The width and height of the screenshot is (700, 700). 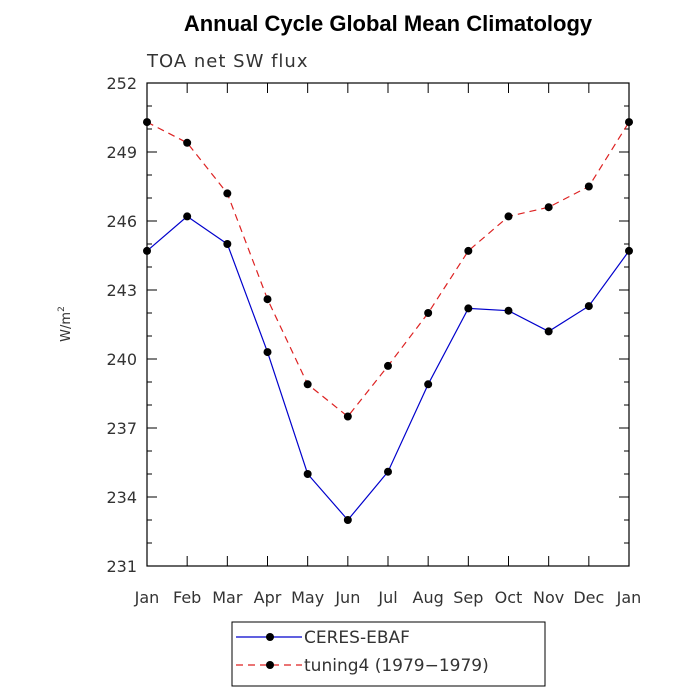 I want to click on x-tick-label: Aug, so click(x=428, y=597).